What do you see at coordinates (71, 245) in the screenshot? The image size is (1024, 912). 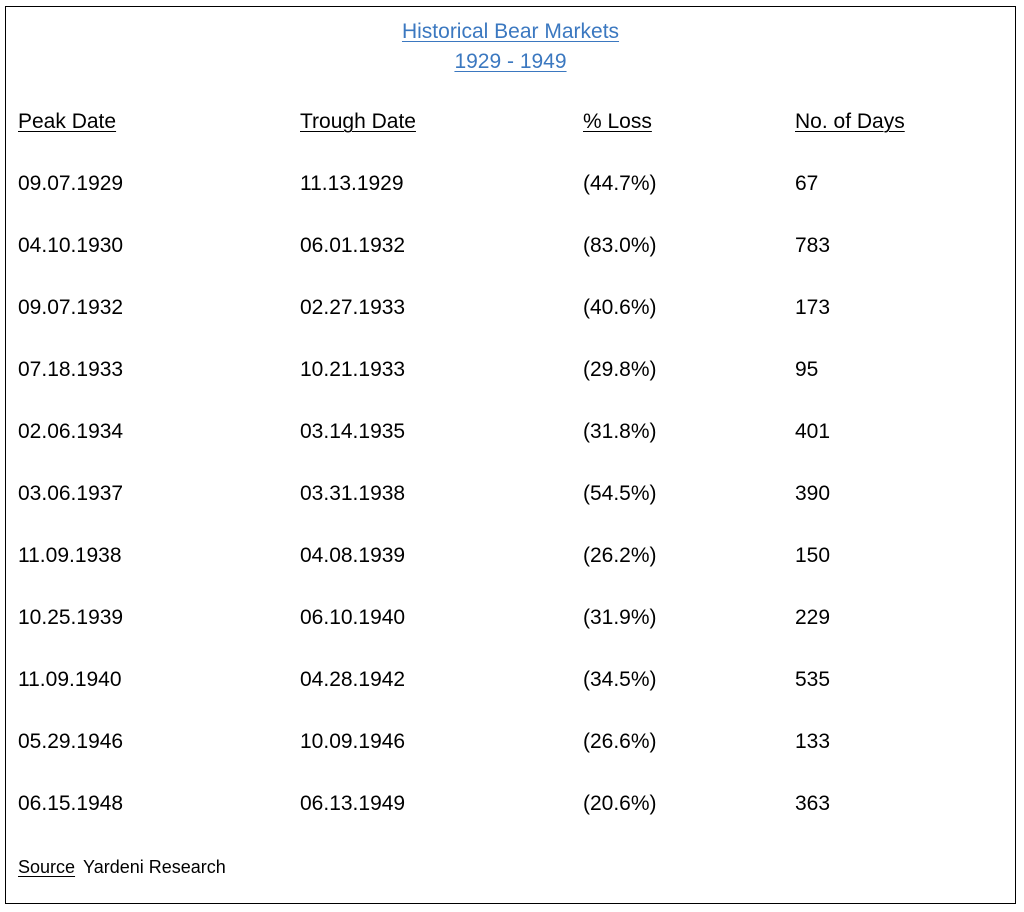 I see `cell-peak-date: 04.10.1930` at bounding box center [71, 245].